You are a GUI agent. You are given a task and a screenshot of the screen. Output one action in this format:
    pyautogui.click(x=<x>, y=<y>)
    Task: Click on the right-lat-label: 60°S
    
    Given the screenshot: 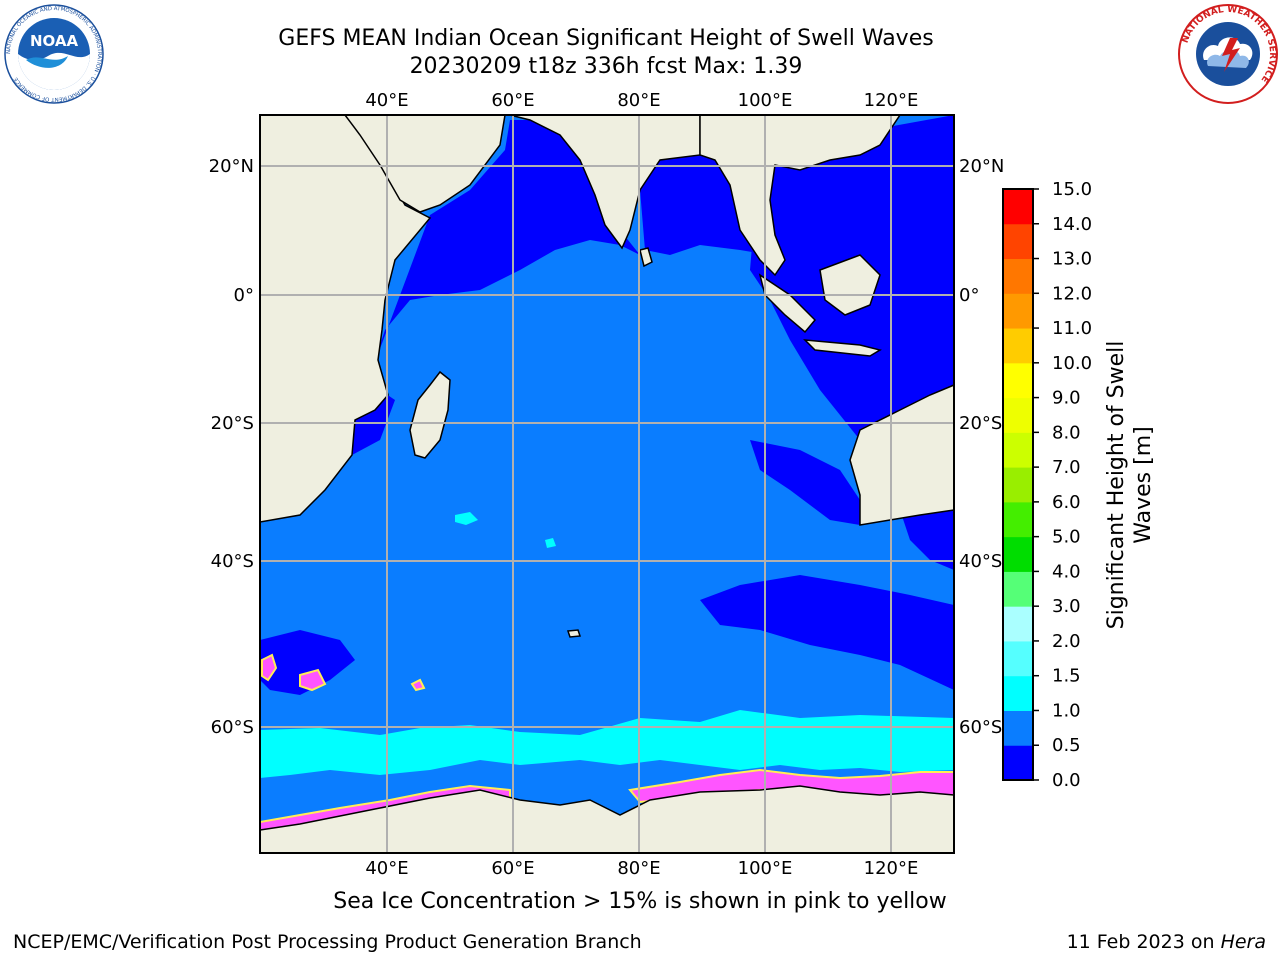 What is the action you would take?
    pyautogui.click(x=980, y=727)
    